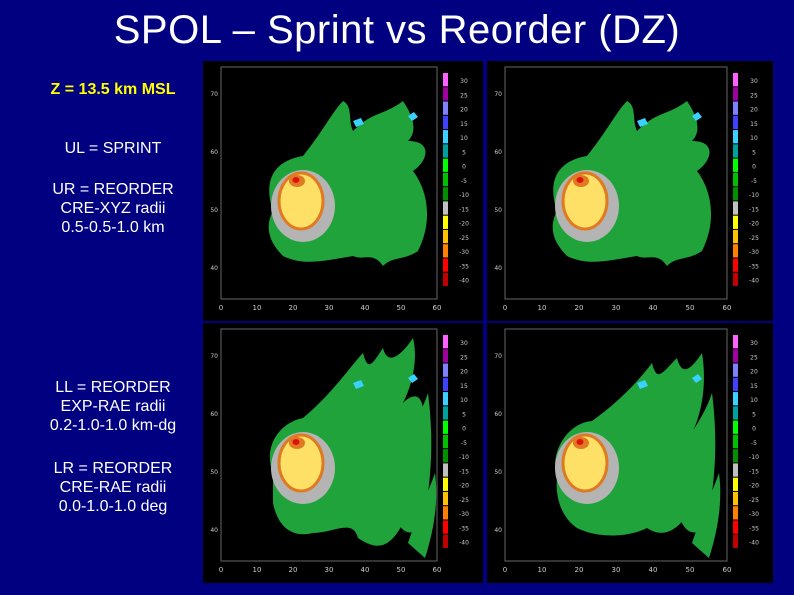 The image size is (794, 595). What do you see at coordinates (464, 343) in the screenshot?
I see `colorbar-label: 30` at bounding box center [464, 343].